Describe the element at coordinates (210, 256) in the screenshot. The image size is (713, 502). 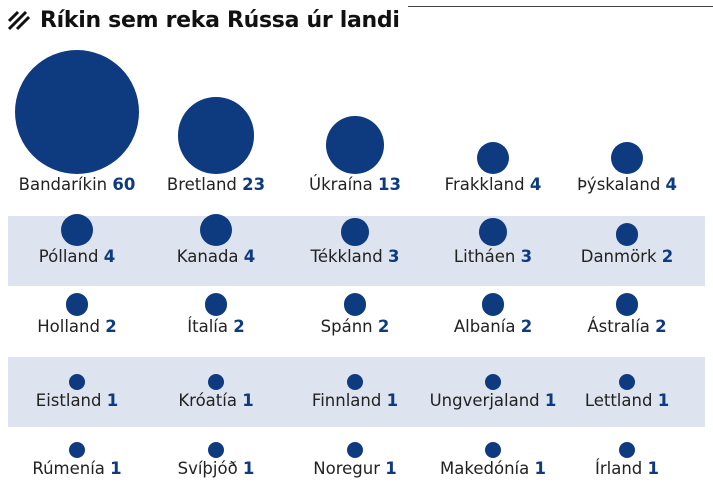
I see `country-name: Kanada` at that location.